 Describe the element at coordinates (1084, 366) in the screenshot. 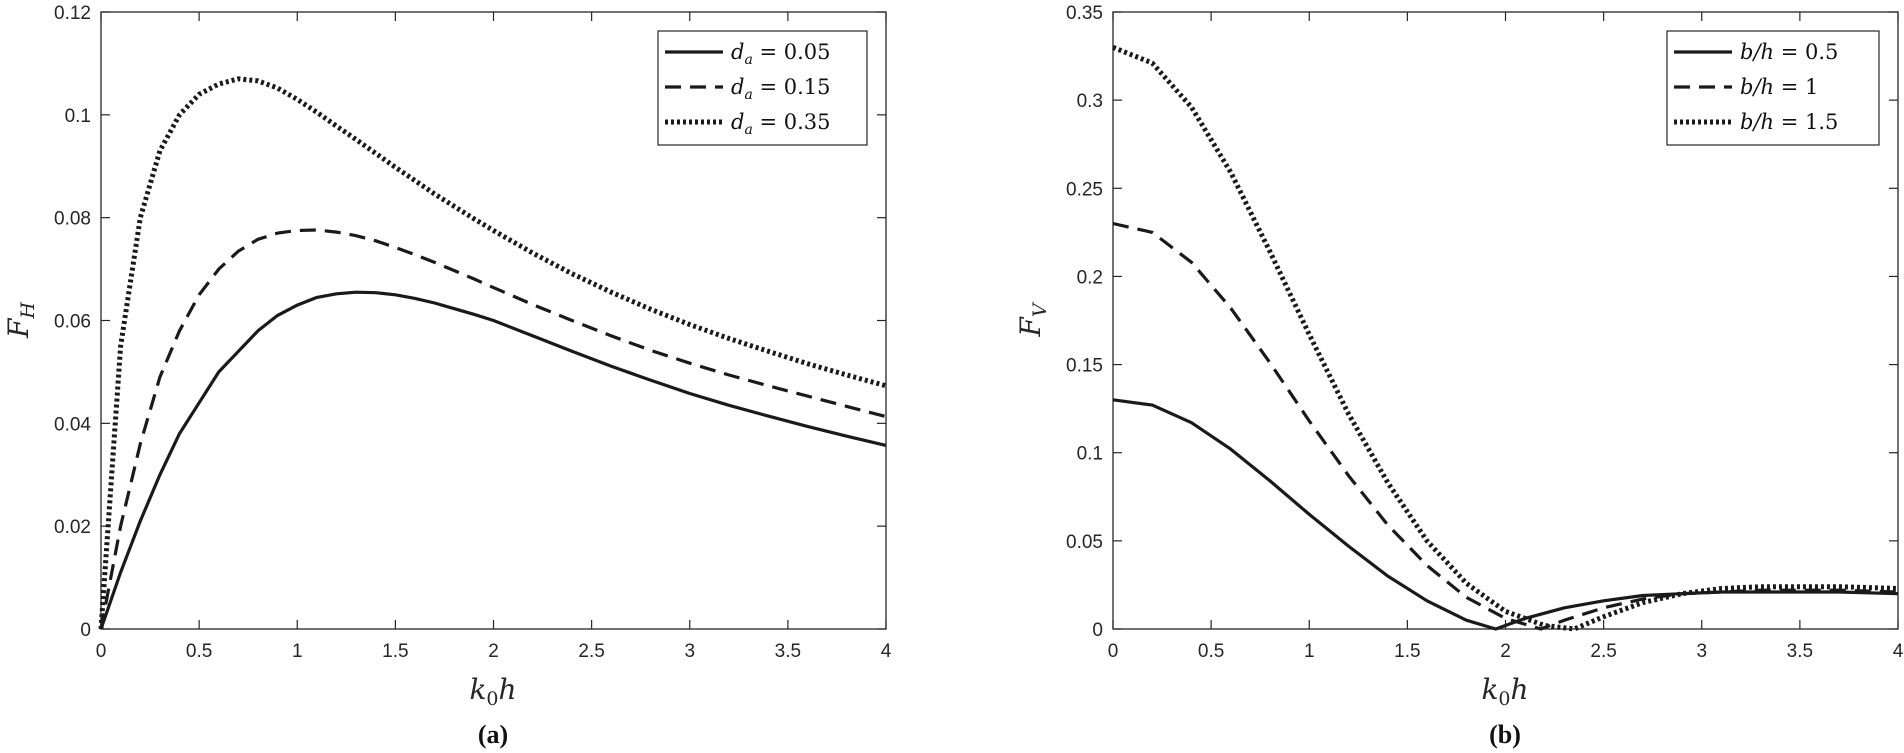

I see `panel-b-ytick-label: 0.15` at that location.